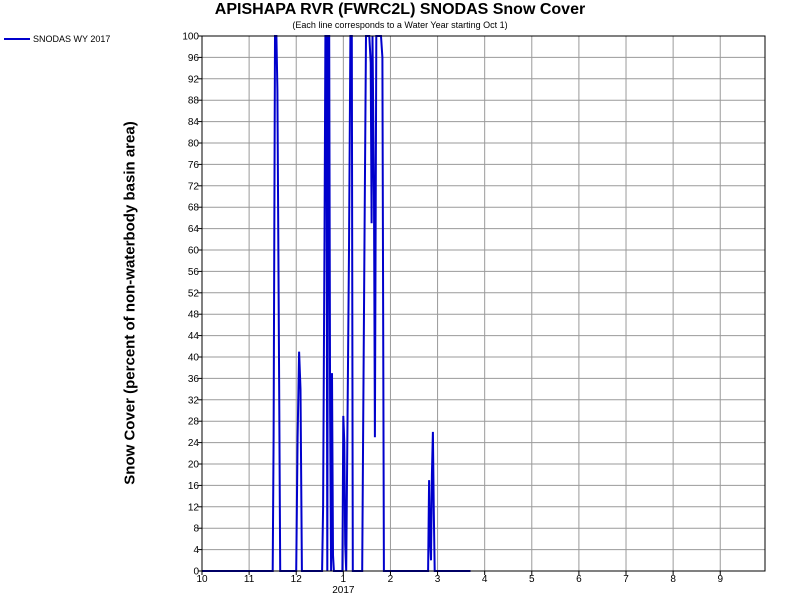 Image resolution: width=800 pixels, height=600 pixels. I want to click on x-tick-label: 4, so click(485, 579).